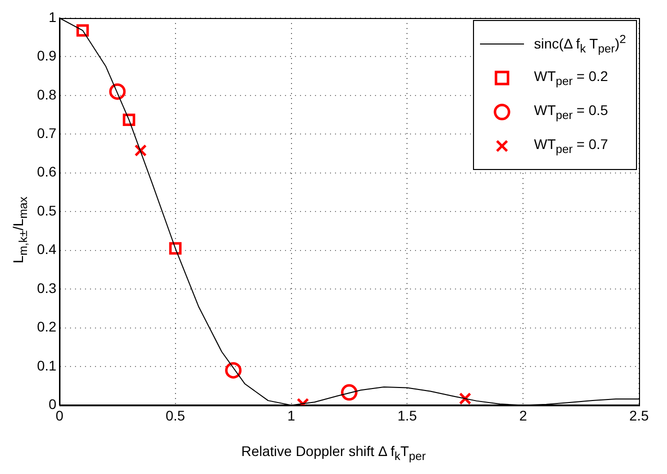 Image resolution: width=667 pixels, height=474 pixels. I want to click on y-tick-label: 0.7, so click(46, 133).